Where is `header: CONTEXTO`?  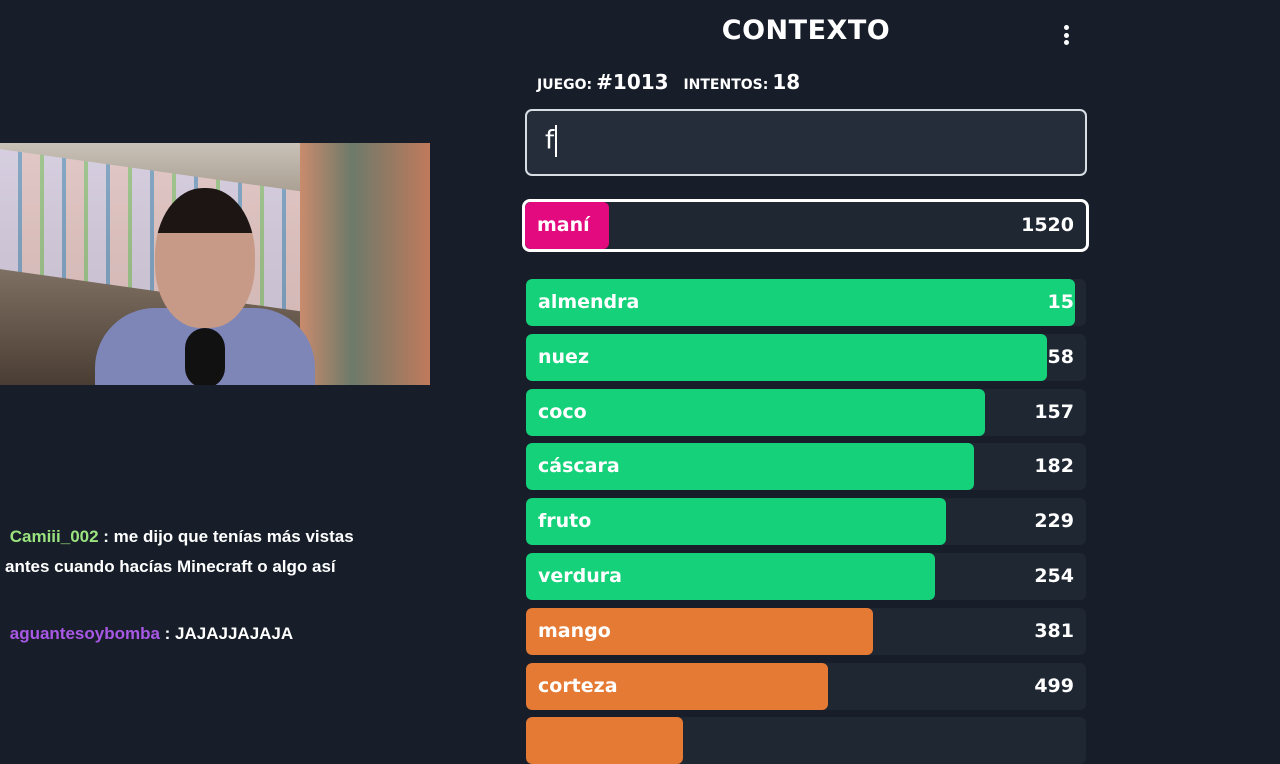 header: CONTEXTO is located at coordinates (806, 30).